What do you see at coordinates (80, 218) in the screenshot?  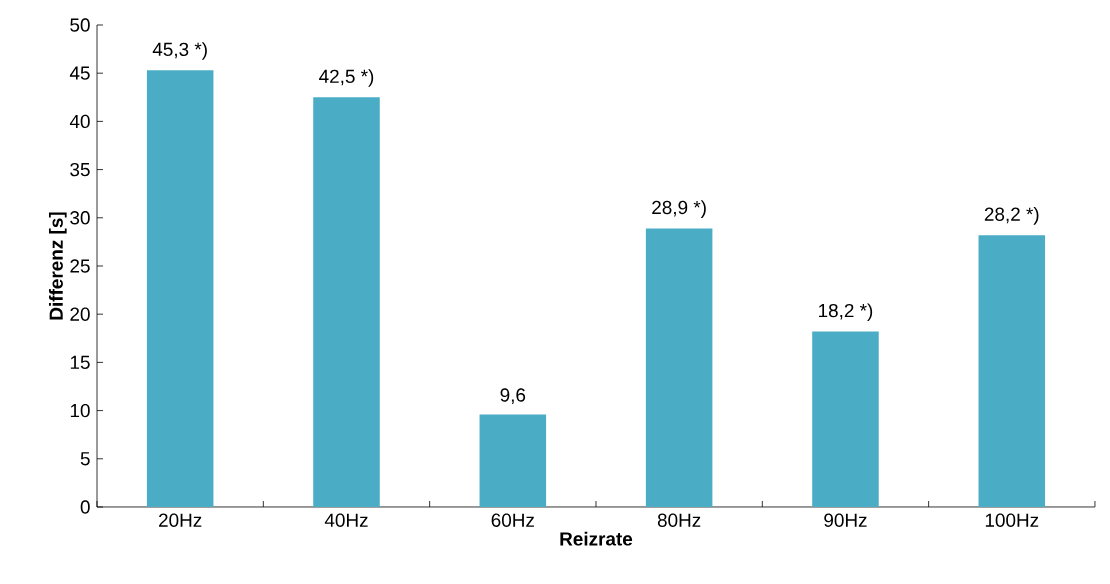 I see `y-tick-label: 30` at bounding box center [80, 218].